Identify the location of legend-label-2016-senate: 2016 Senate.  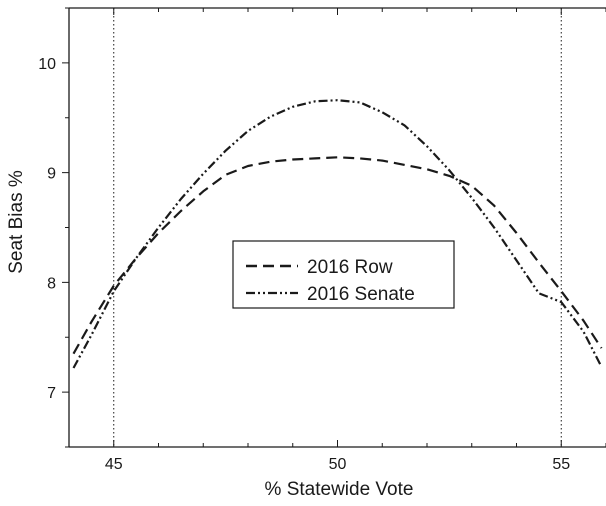
(361, 294).